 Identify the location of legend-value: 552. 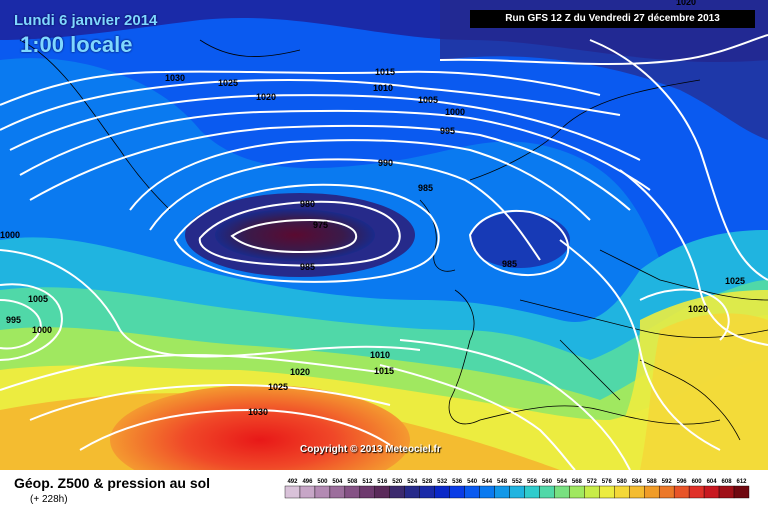
(517, 482).